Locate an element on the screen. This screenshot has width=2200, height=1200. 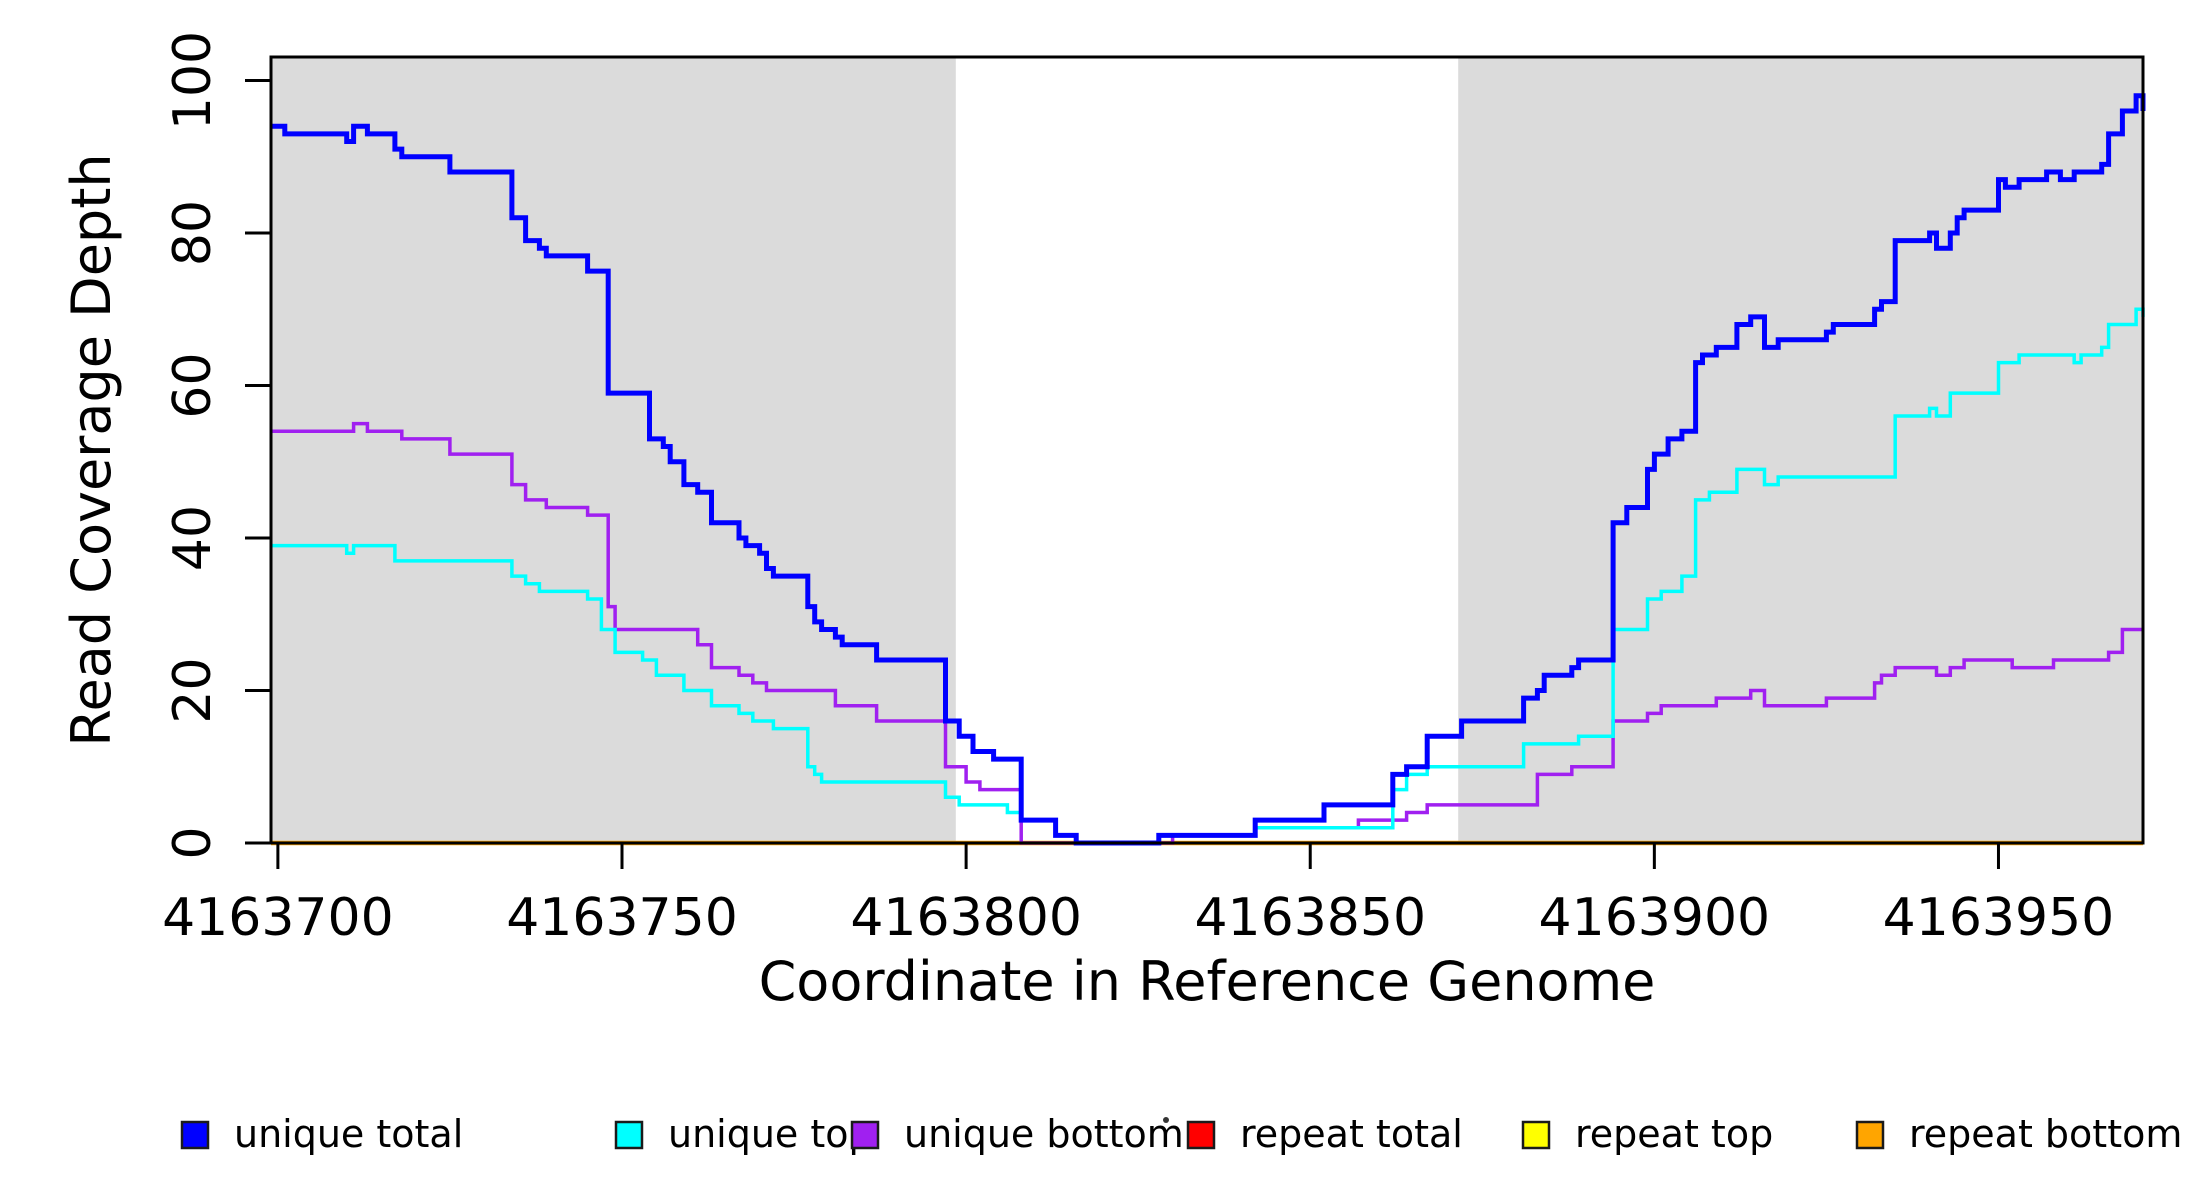
unique-bottom-swatch-icon is located at coordinates (865, 1135).